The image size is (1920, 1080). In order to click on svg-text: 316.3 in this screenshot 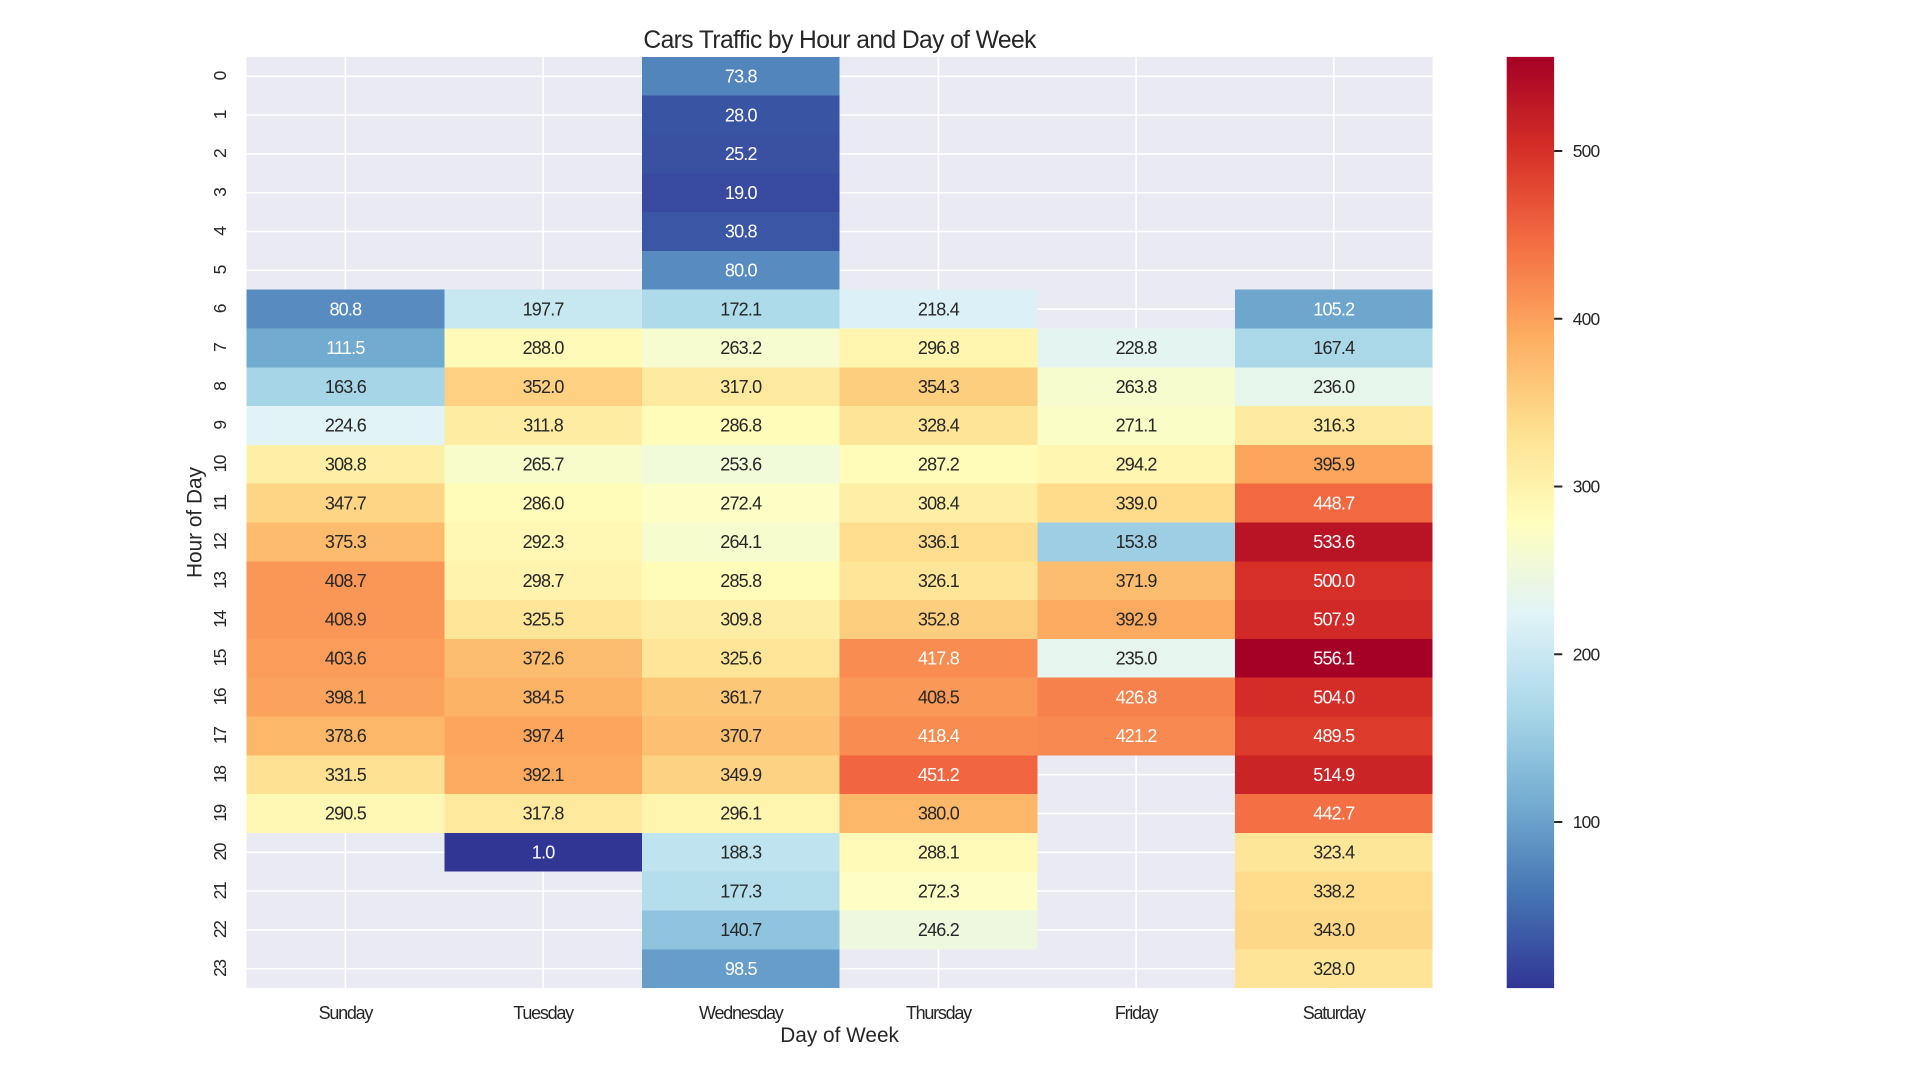, I will do `click(1334, 426)`.